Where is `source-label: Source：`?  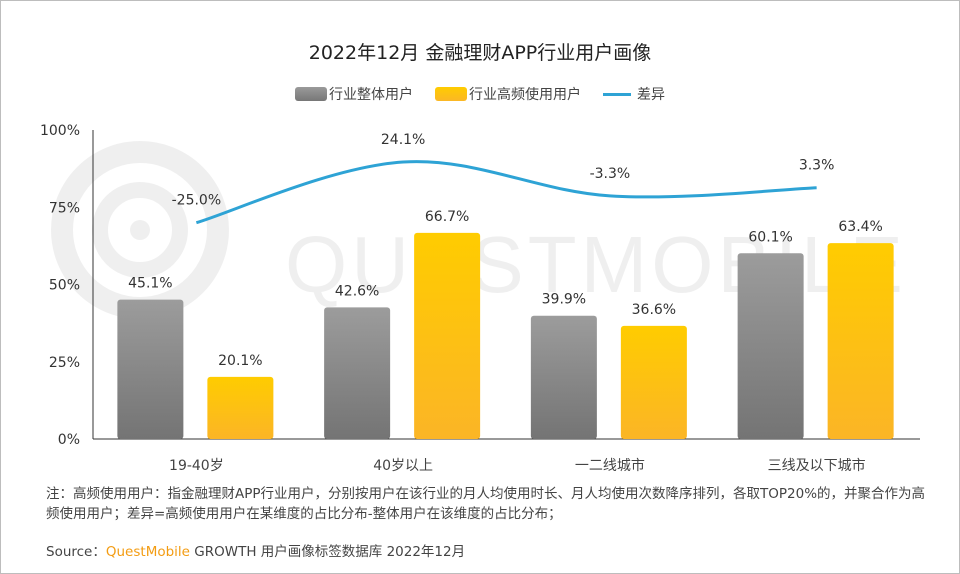
source-label: Source： is located at coordinates (76, 552).